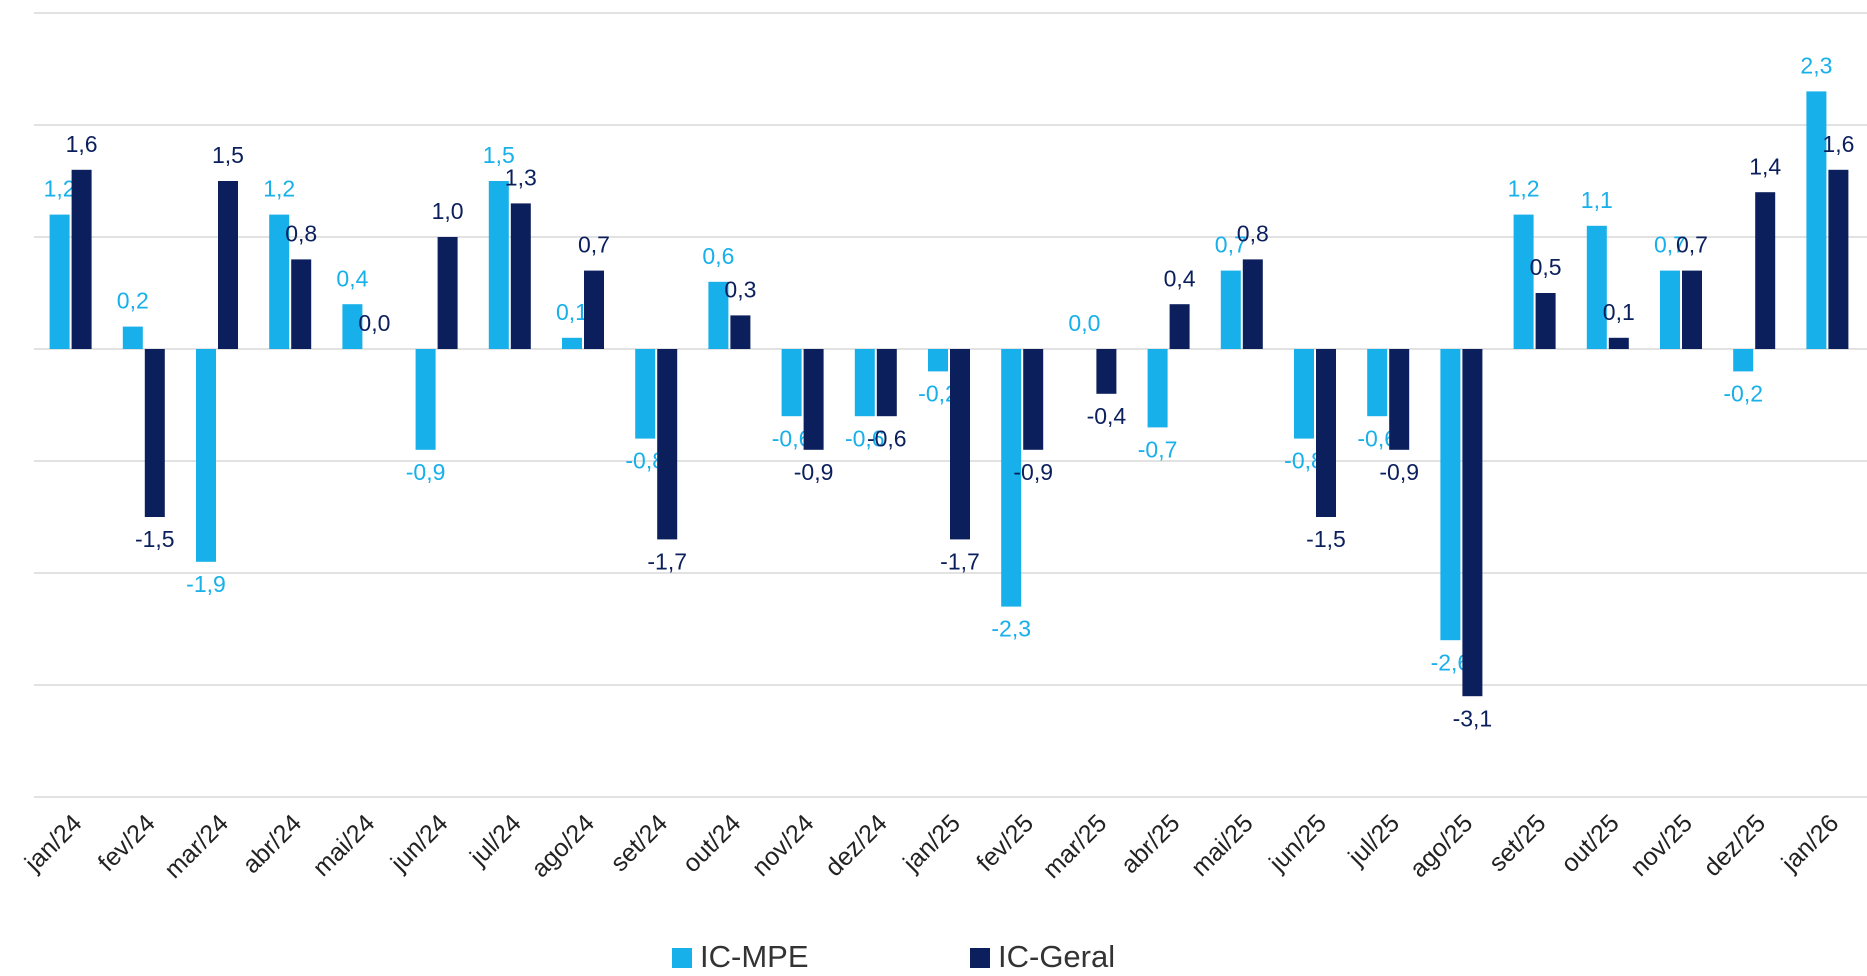 The height and width of the screenshot is (976, 1867). I want to click on data-label: 1,1, so click(1597, 200).